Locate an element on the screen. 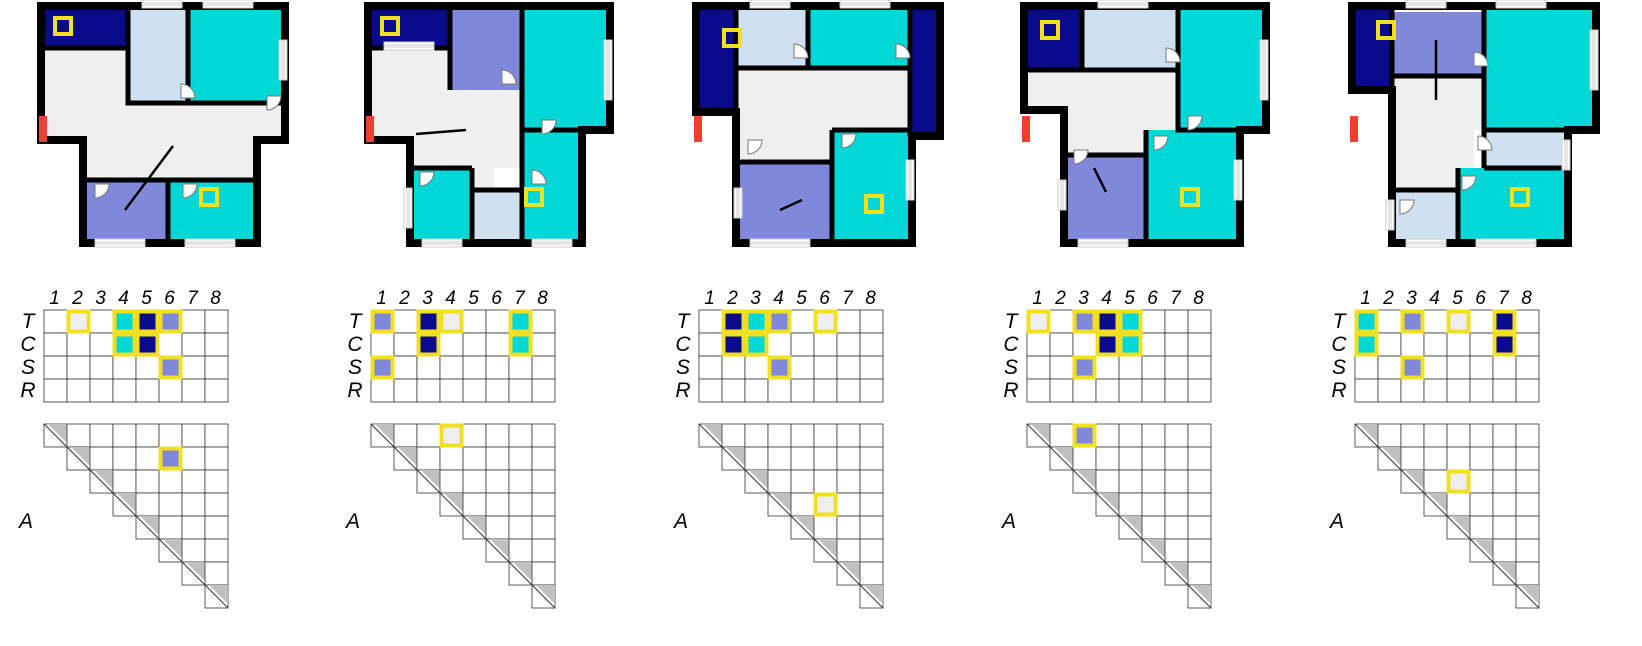 The image size is (1642, 646). tcsr-grid is located at coordinates (1447, 356).